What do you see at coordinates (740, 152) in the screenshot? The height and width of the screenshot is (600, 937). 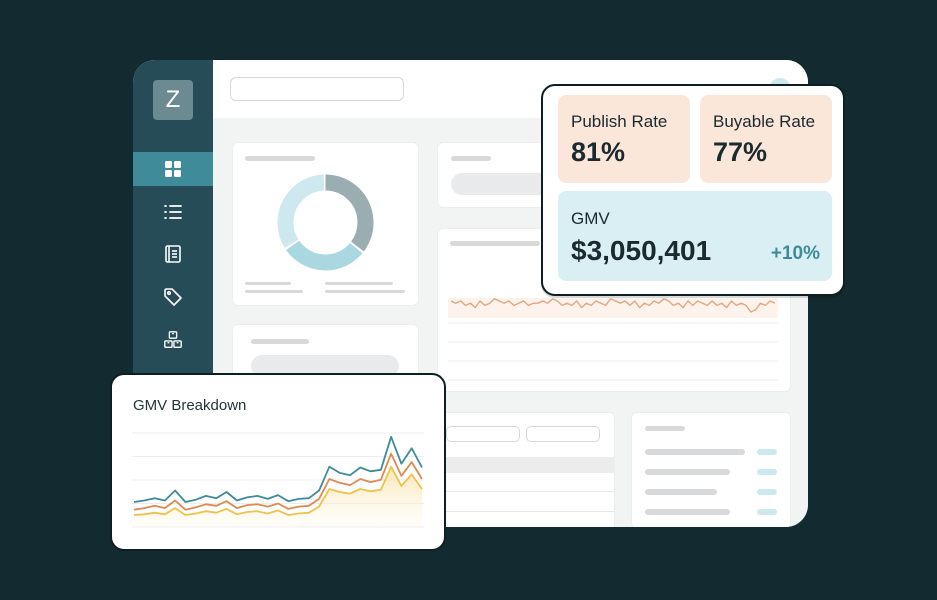 I see `buyable-rate-value: 77%` at bounding box center [740, 152].